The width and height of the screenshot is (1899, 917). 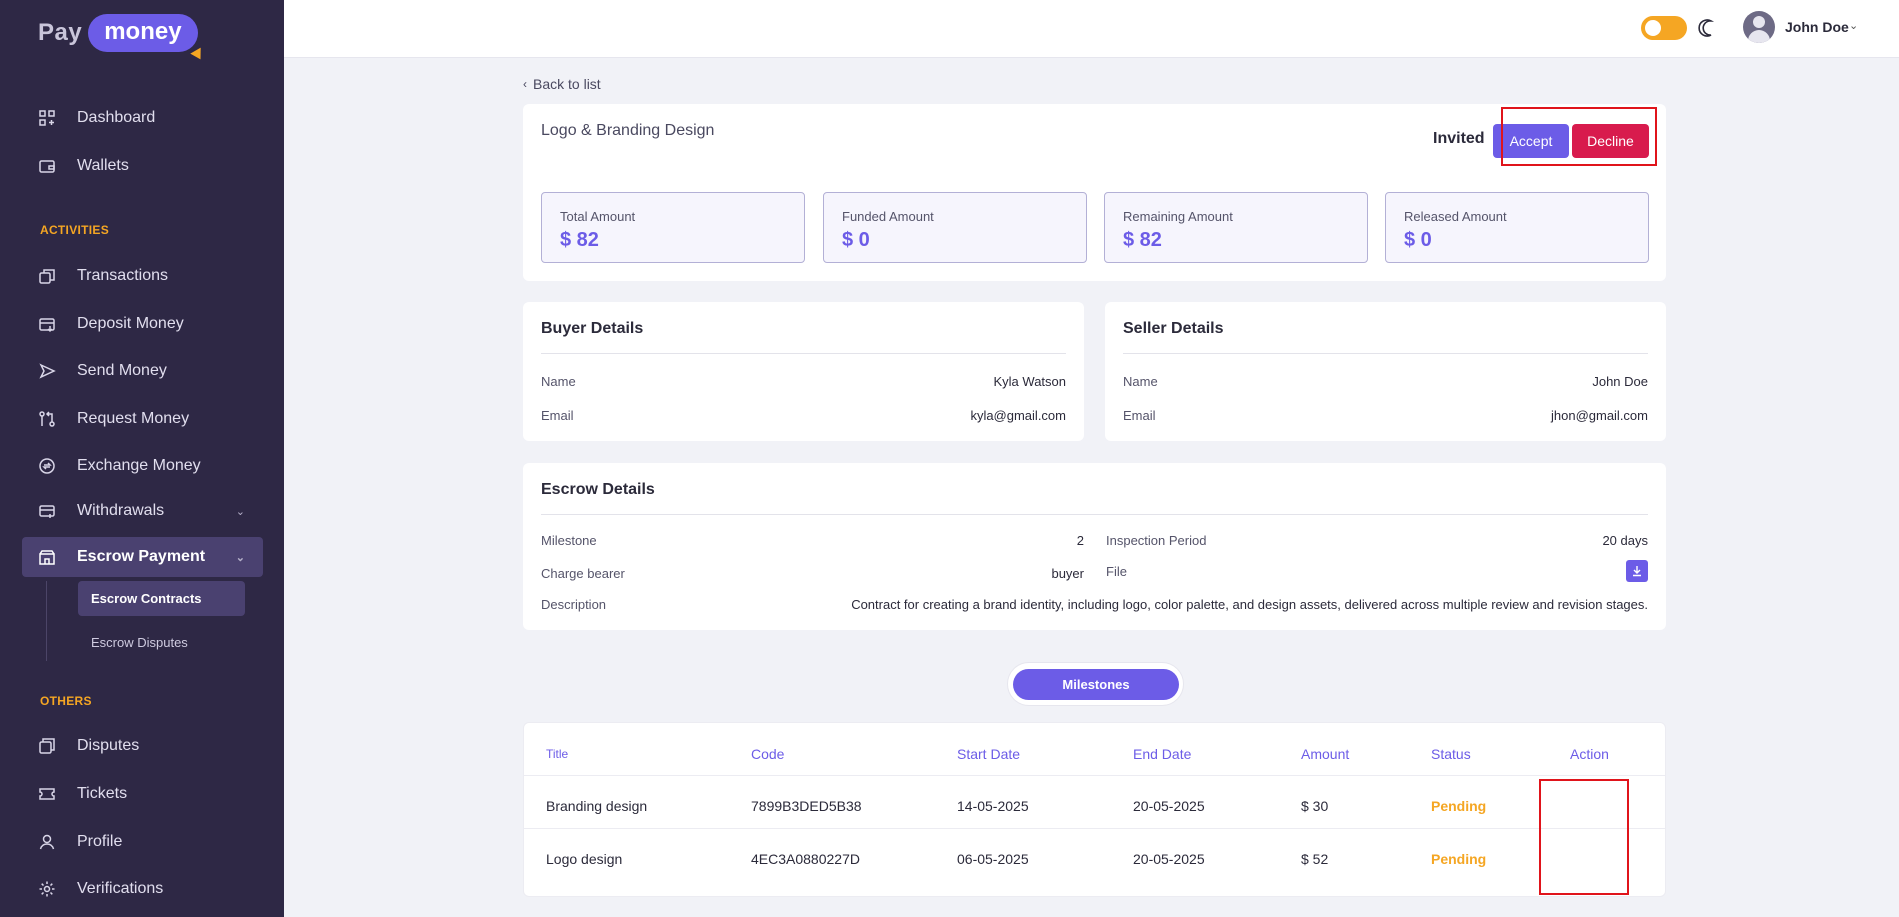 I want to click on label: Email, so click(x=1139, y=415).